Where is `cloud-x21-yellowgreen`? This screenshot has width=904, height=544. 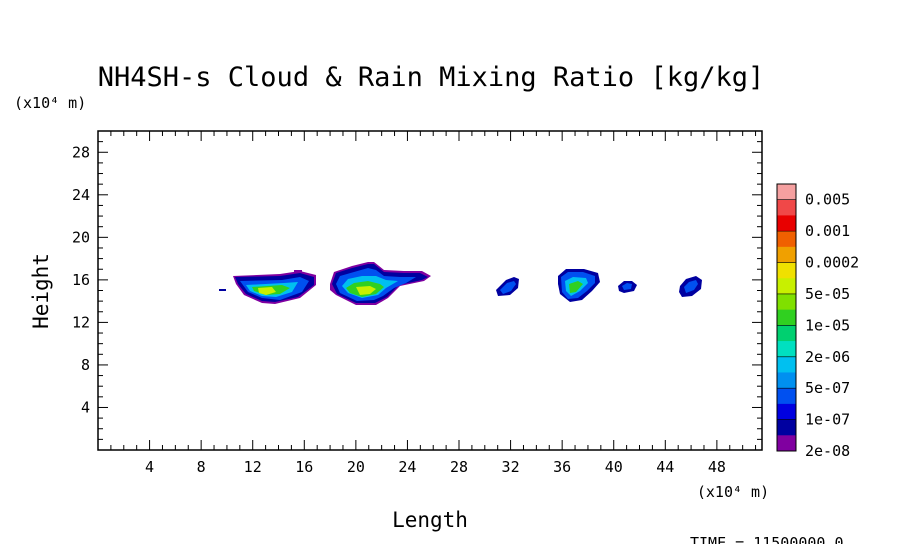
cloud-x21-yellowgreen is located at coordinates (366, 290).